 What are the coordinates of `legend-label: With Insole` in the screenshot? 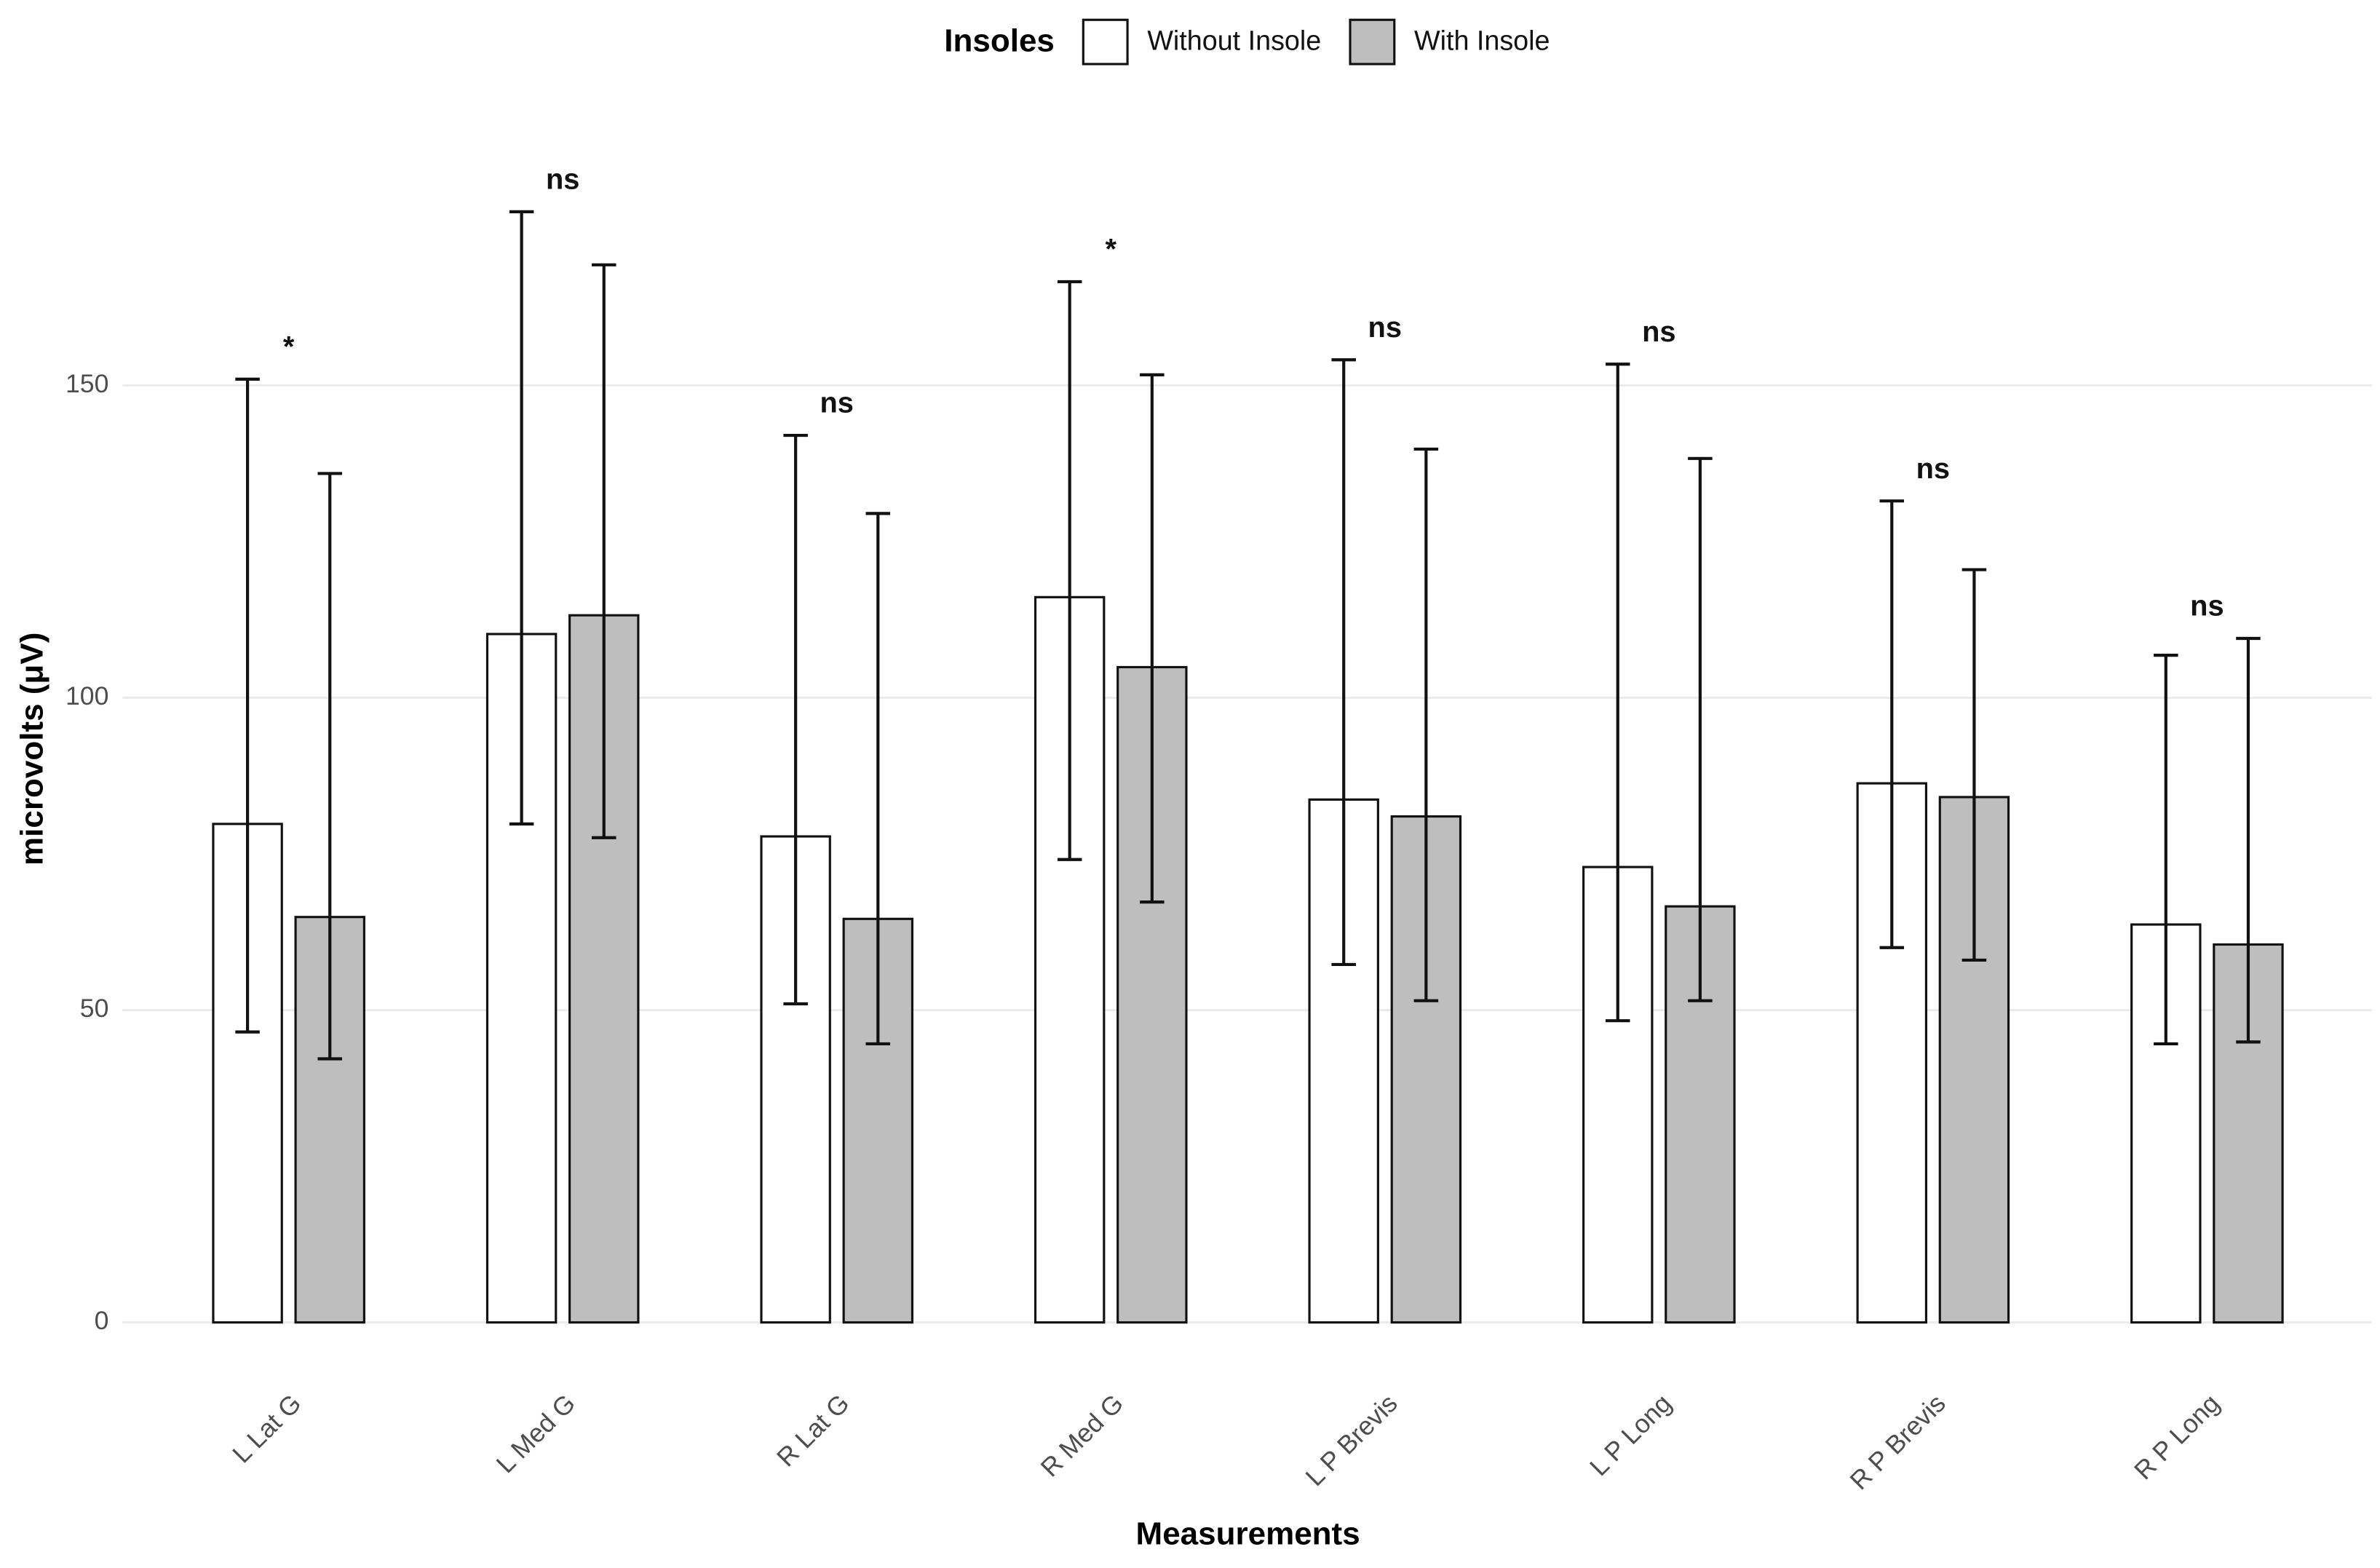 It's located at (1482, 41).